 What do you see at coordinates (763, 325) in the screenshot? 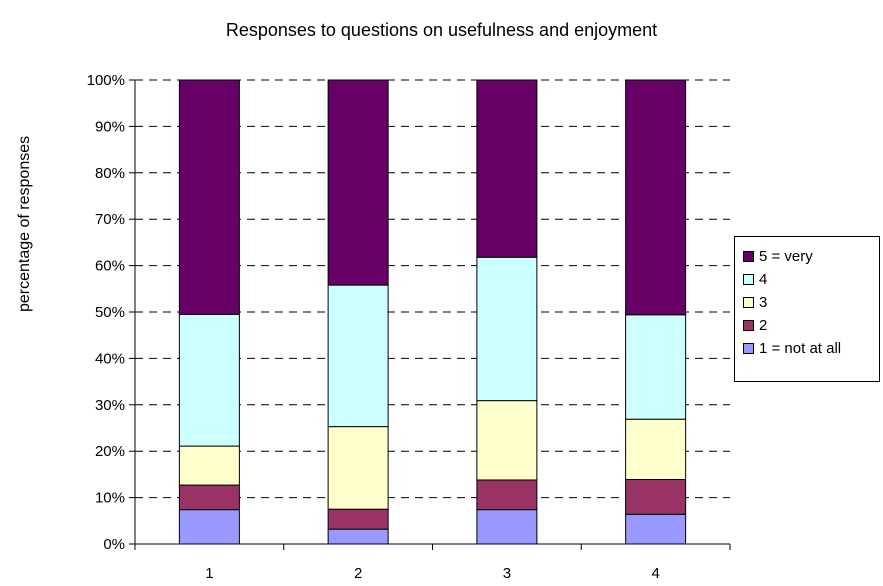
I see `legend-label: 2` at bounding box center [763, 325].